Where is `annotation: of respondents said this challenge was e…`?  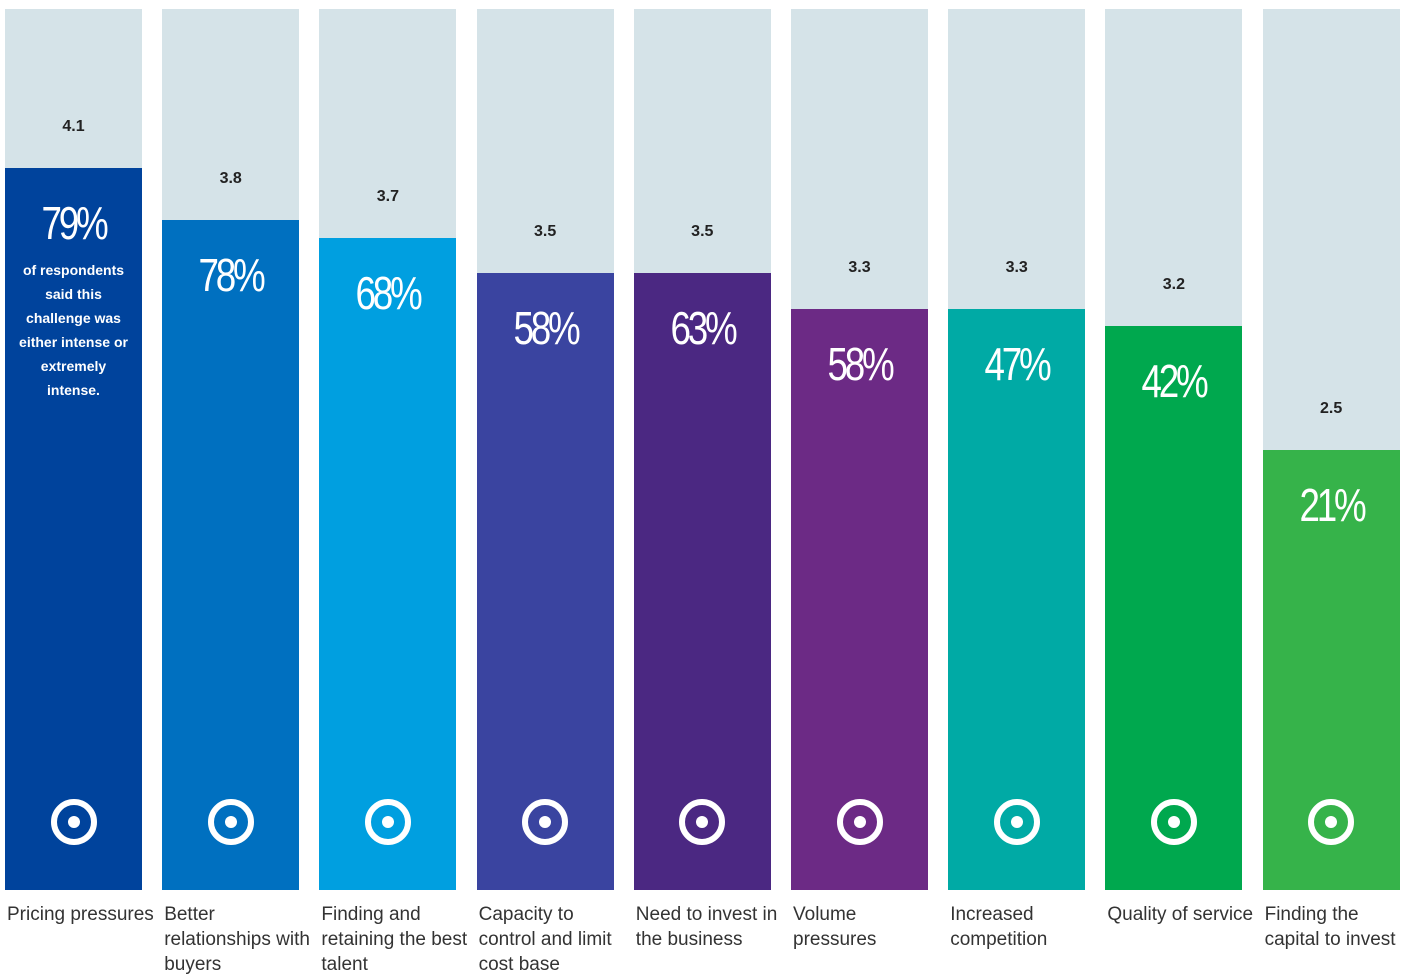 annotation: of respondents said this challenge was e… is located at coordinates (73, 330).